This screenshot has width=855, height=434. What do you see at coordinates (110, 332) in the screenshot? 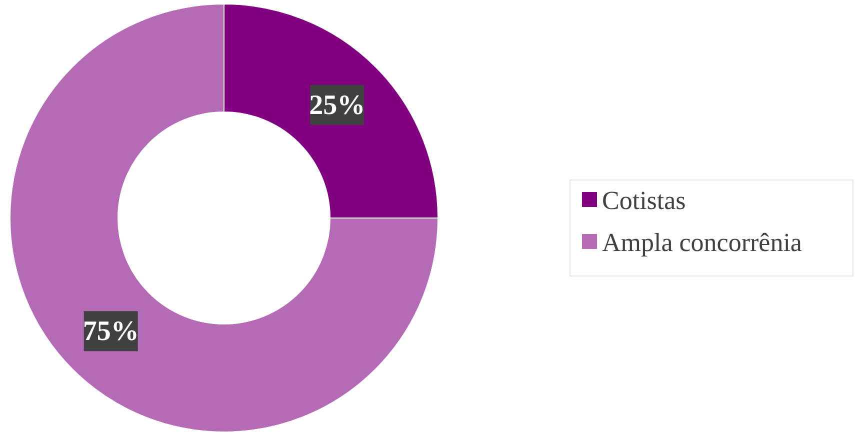
I see `data-label: 75%` at bounding box center [110, 332].